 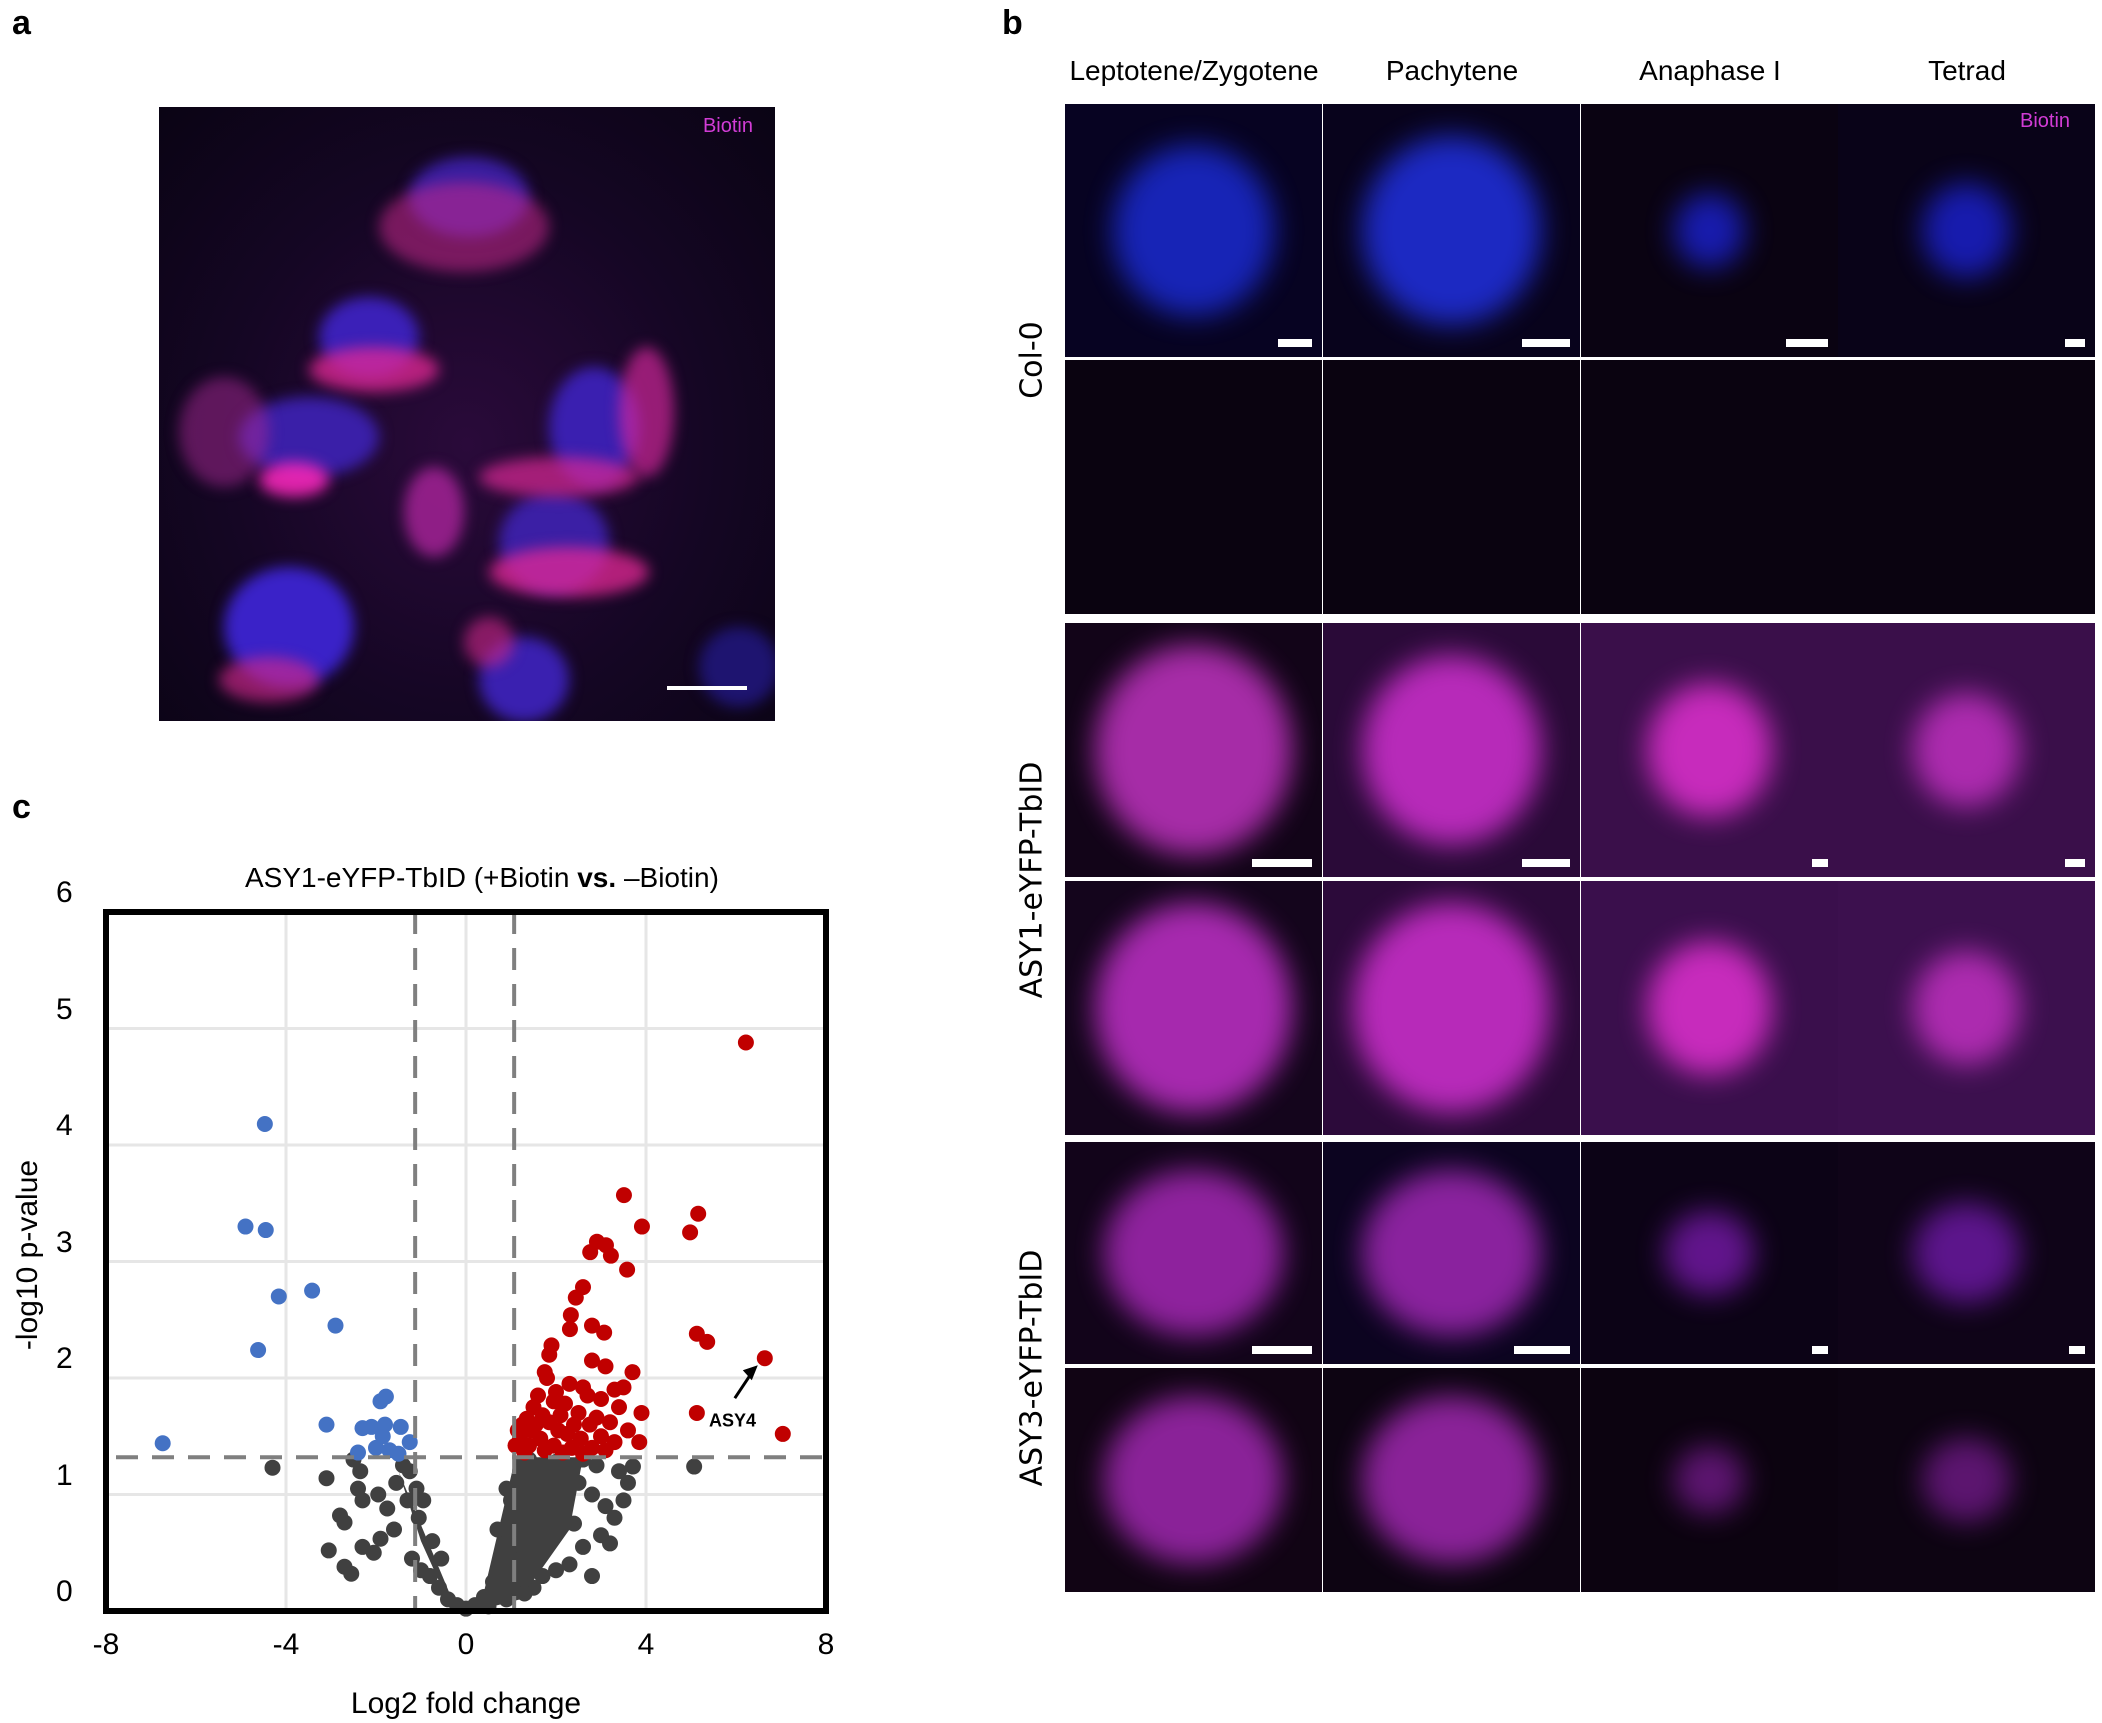 I want to click on y-tick-label: 5, so click(x=64, y=1009).